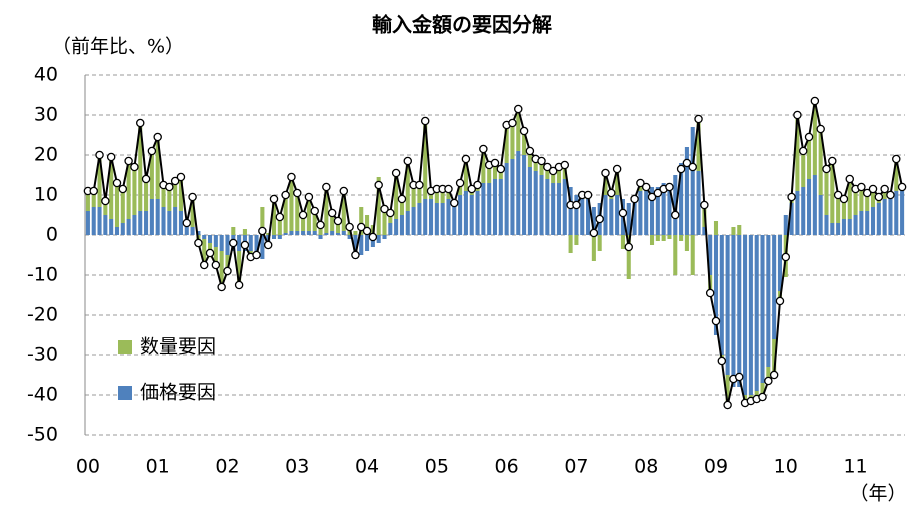 This screenshot has height=511, width=921. What do you see at coordinates (437, 467) in the screenshot?
I see `x-tick-label: 05` at bounding box center [437, 467].